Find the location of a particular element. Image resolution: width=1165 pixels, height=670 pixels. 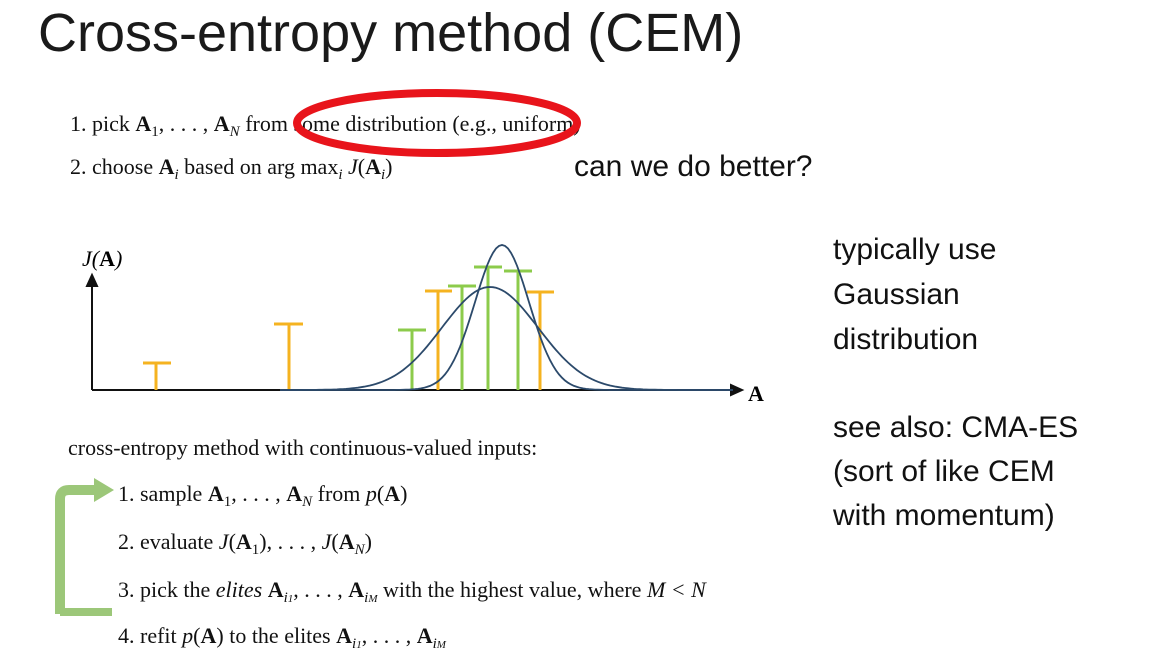

green-samples is located at coordinates (465, 327).